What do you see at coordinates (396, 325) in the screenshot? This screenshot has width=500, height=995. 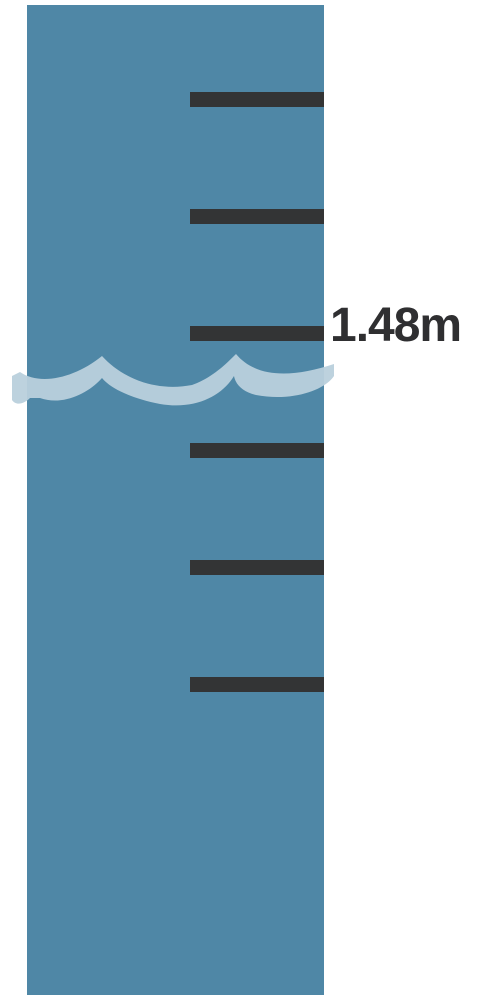 I see `water-level-label: 1.48m` at bounding box center [396, 325].